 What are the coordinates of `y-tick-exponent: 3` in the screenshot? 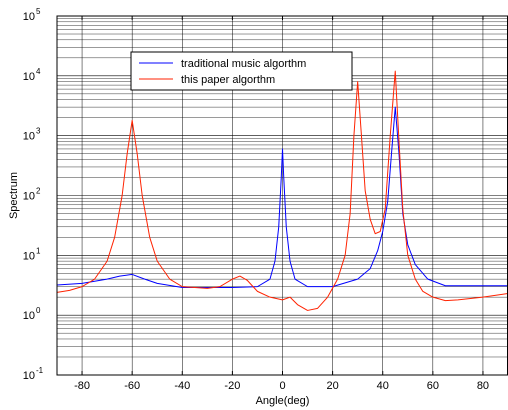 It's located at (38, 131).